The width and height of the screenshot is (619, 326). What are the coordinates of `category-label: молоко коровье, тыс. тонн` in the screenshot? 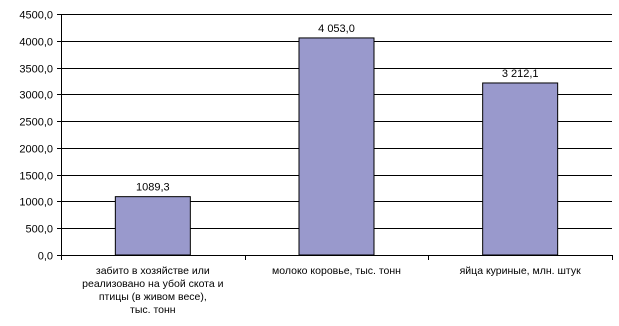 It's located at (336, 271).